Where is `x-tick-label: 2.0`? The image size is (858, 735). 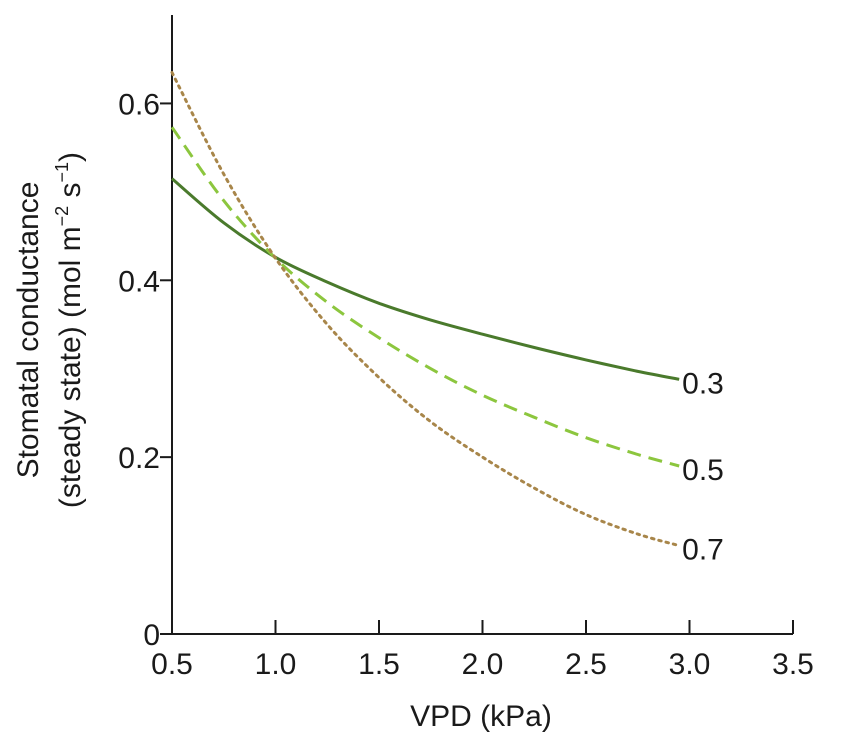 x-tick-label: 2.0 is located at coordinates (483, 664).